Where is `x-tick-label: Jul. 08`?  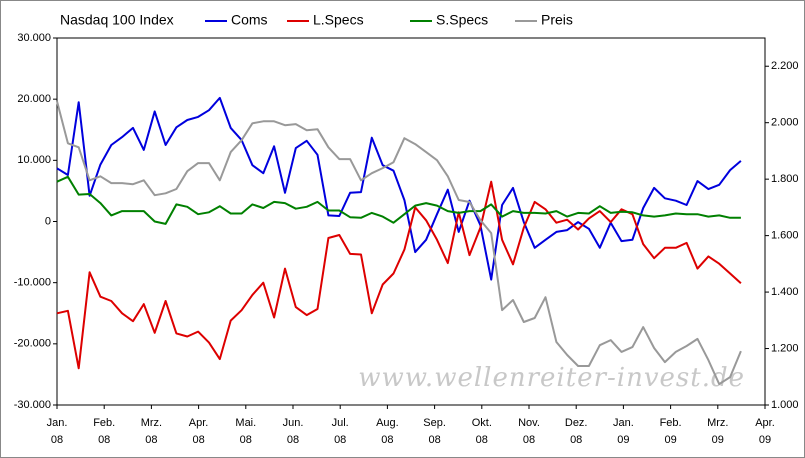 x-tick-label: Jul. 08 is located at coordinates (340, 431).